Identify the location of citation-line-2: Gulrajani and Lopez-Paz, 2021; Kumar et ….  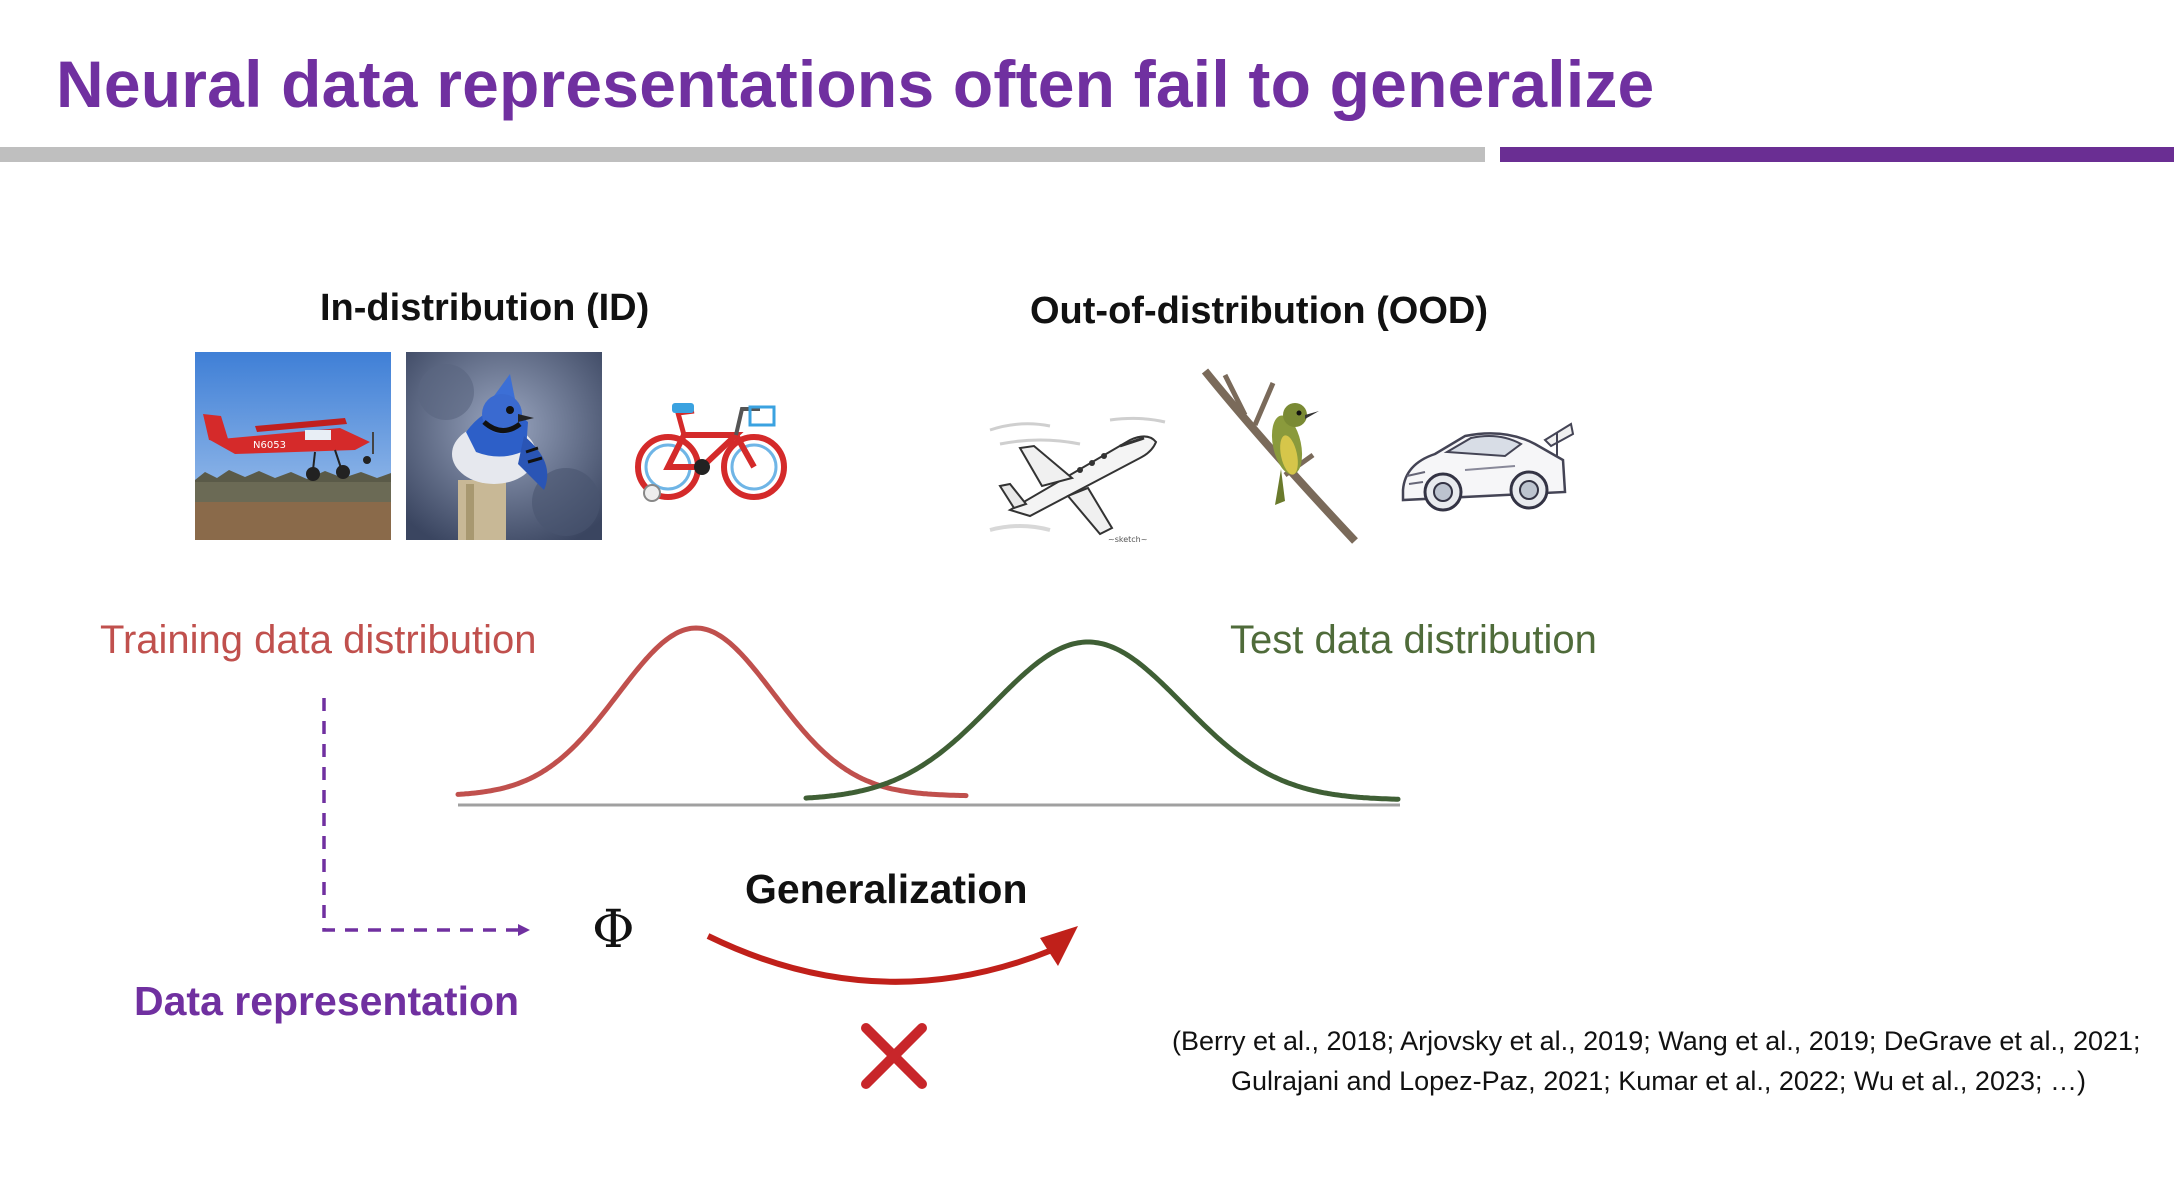
(1658, 1081).